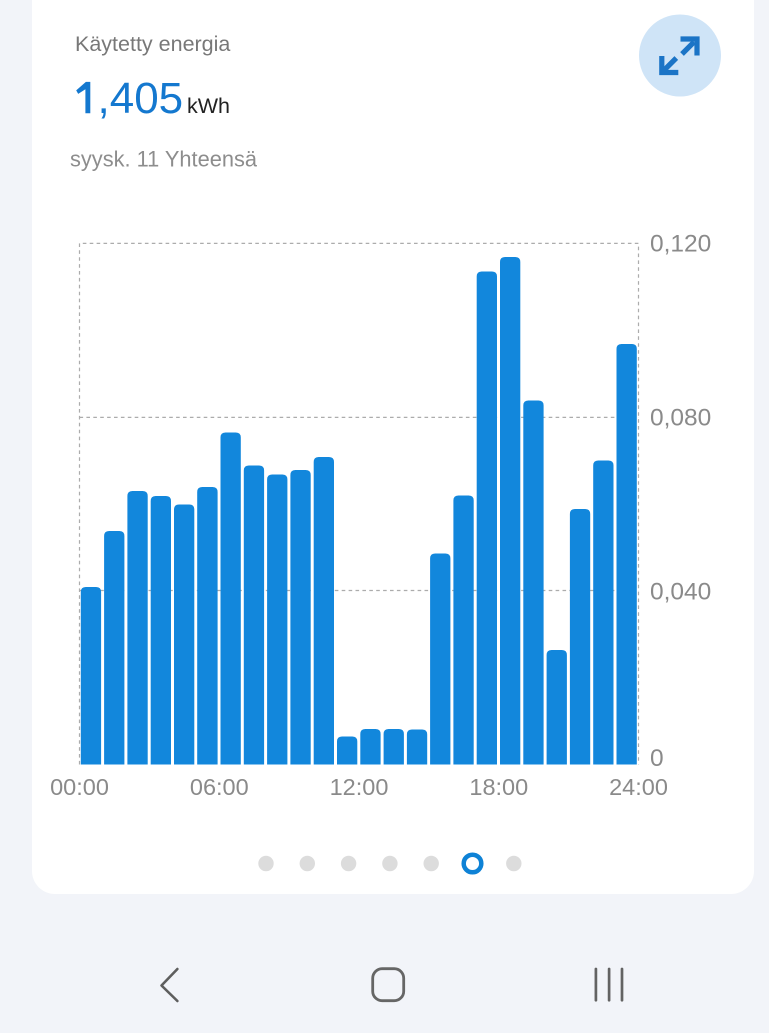  Describe the element at coordinates (680, 417) in the screenshot. I see `svg-text: 0,080` at that location.